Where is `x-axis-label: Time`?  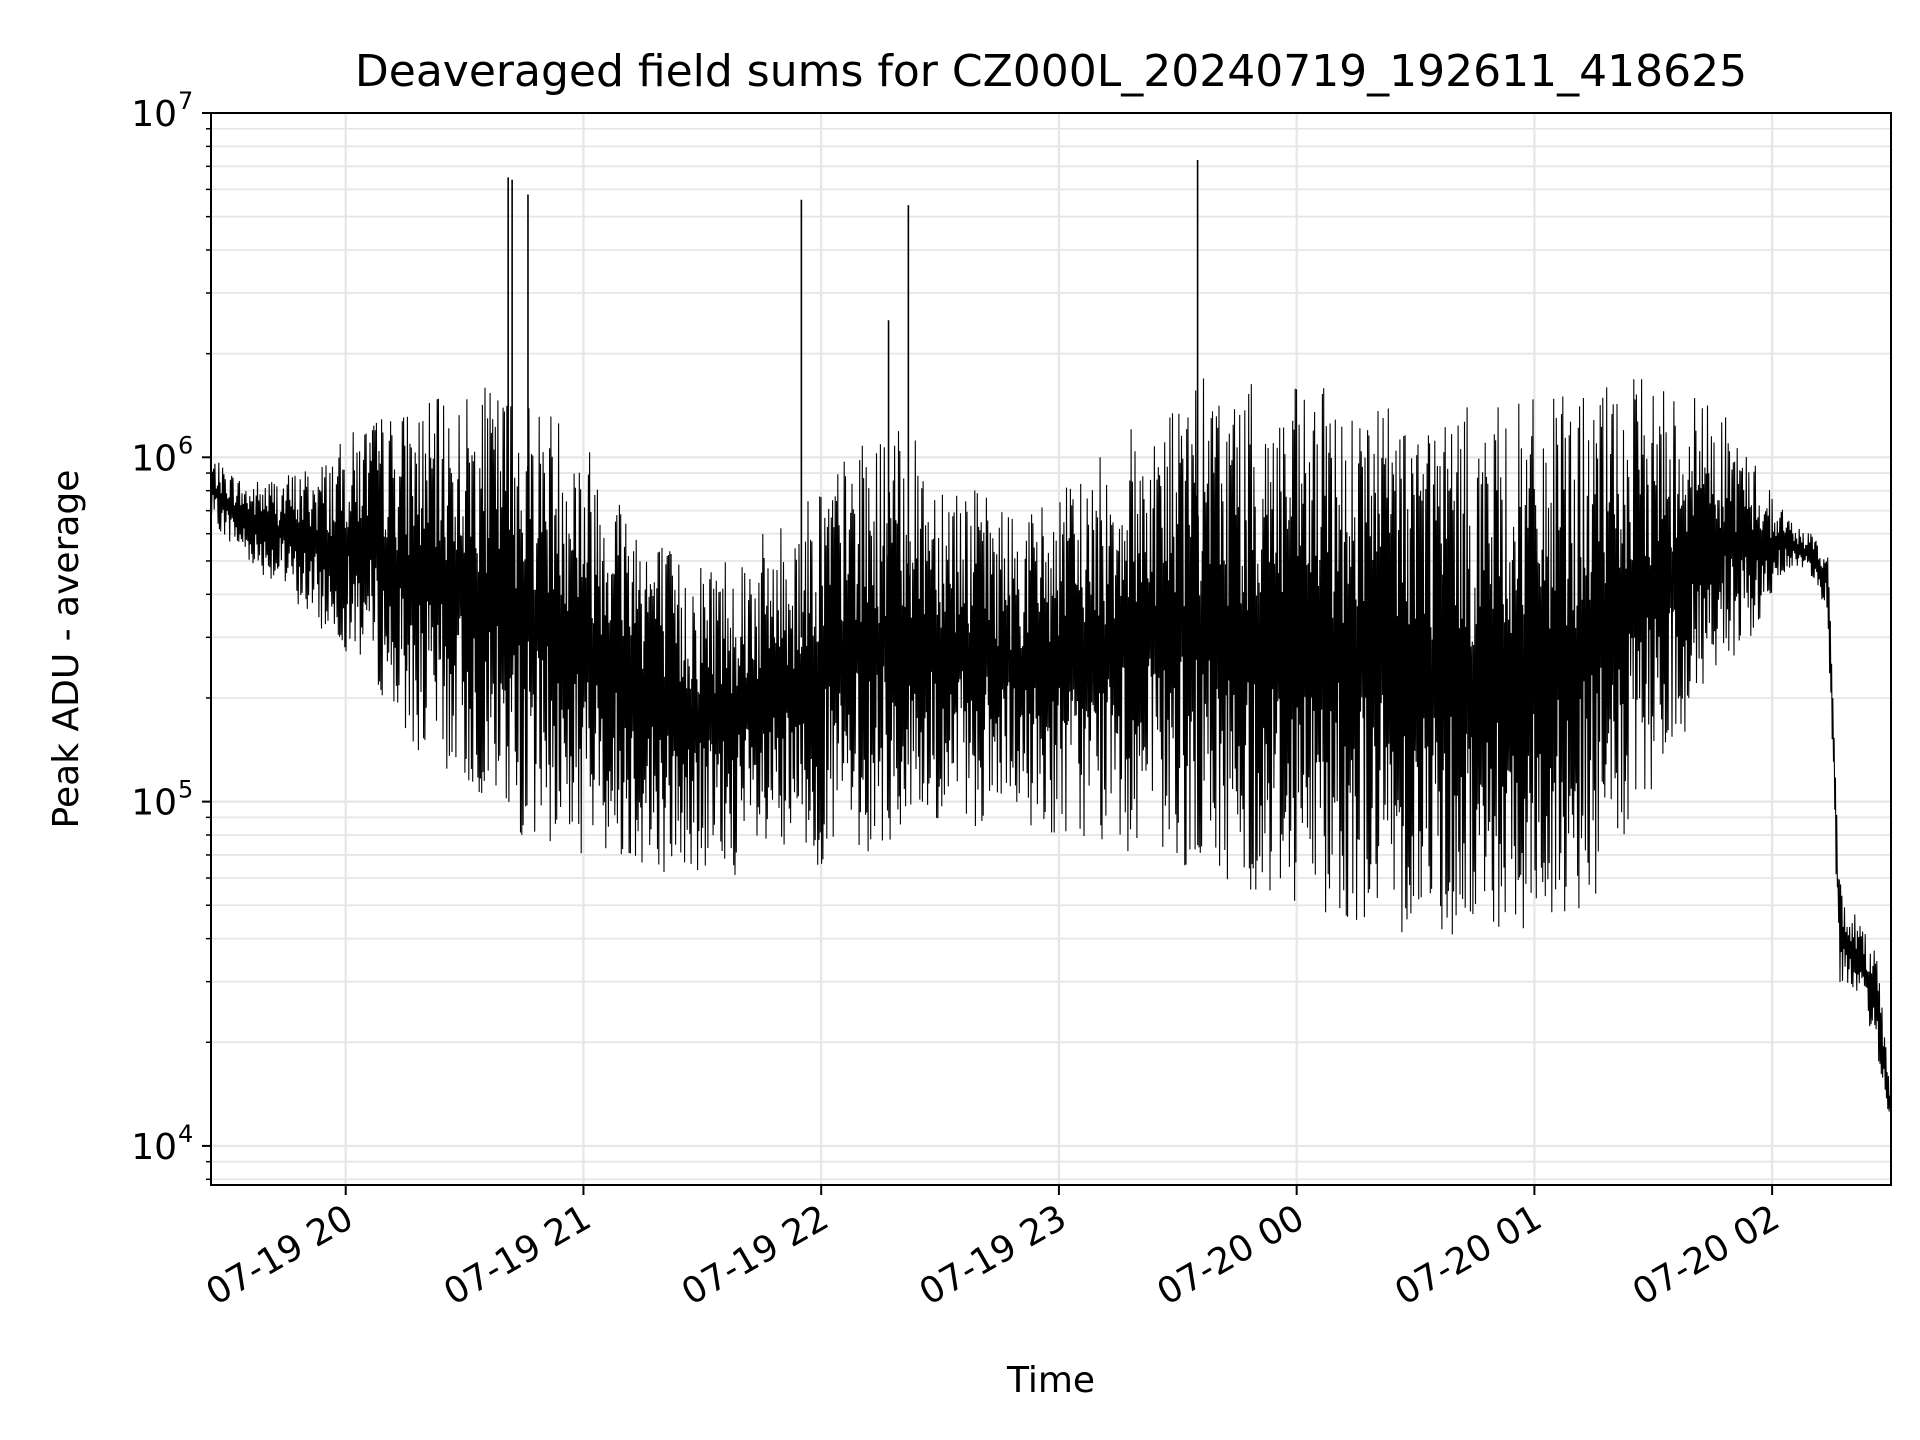
x-axis-label: Time is located at coordinates (1050, 1380).